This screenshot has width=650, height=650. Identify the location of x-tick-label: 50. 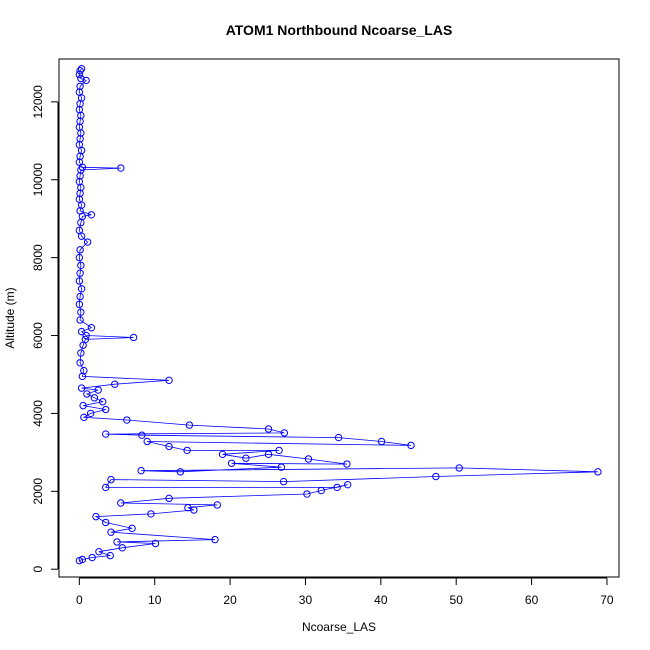
(457, 600).